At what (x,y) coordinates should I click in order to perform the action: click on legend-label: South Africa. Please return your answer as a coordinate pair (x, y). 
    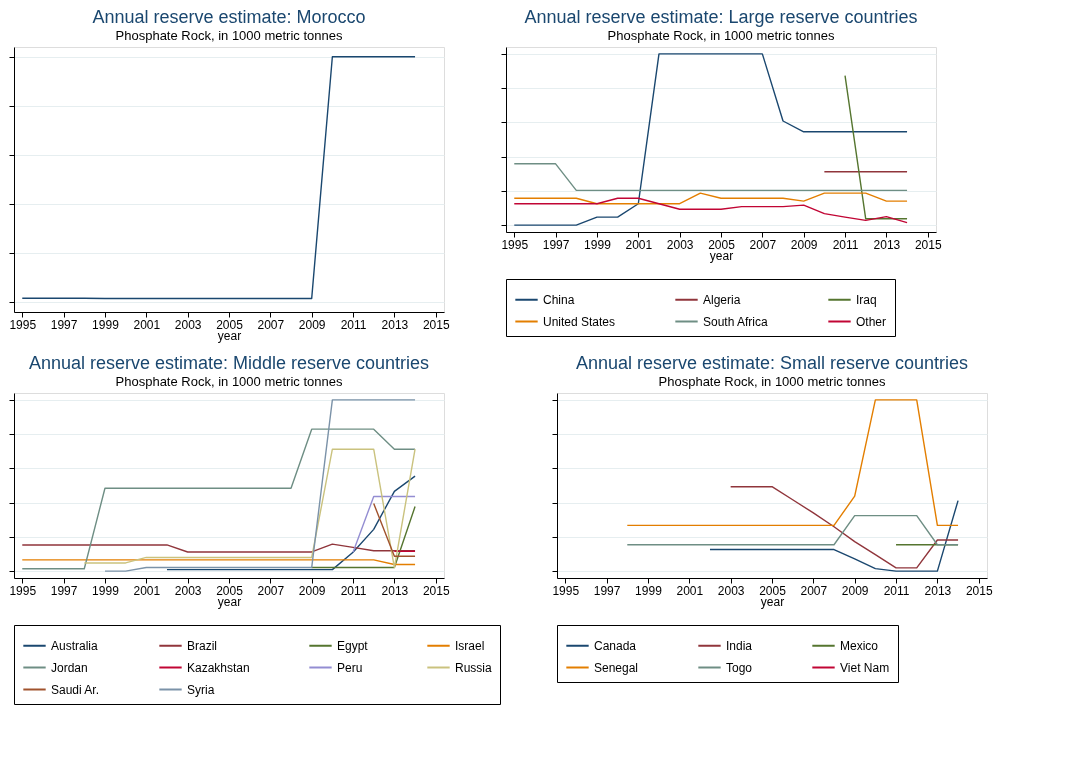
    Looking at the image, I should click on (736, 321).